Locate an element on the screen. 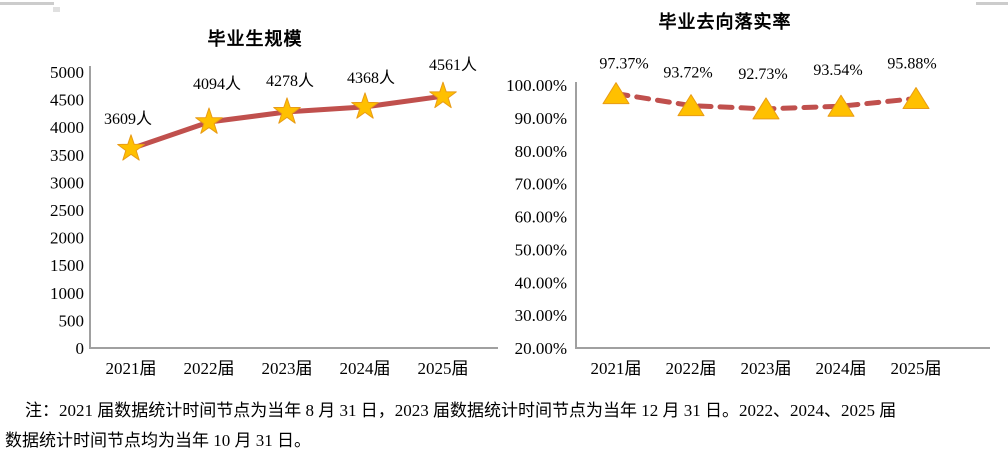 The height and width of the screenshot is (460, 1008). data-point-label: 93.54% is located at coordinates (837, 70).